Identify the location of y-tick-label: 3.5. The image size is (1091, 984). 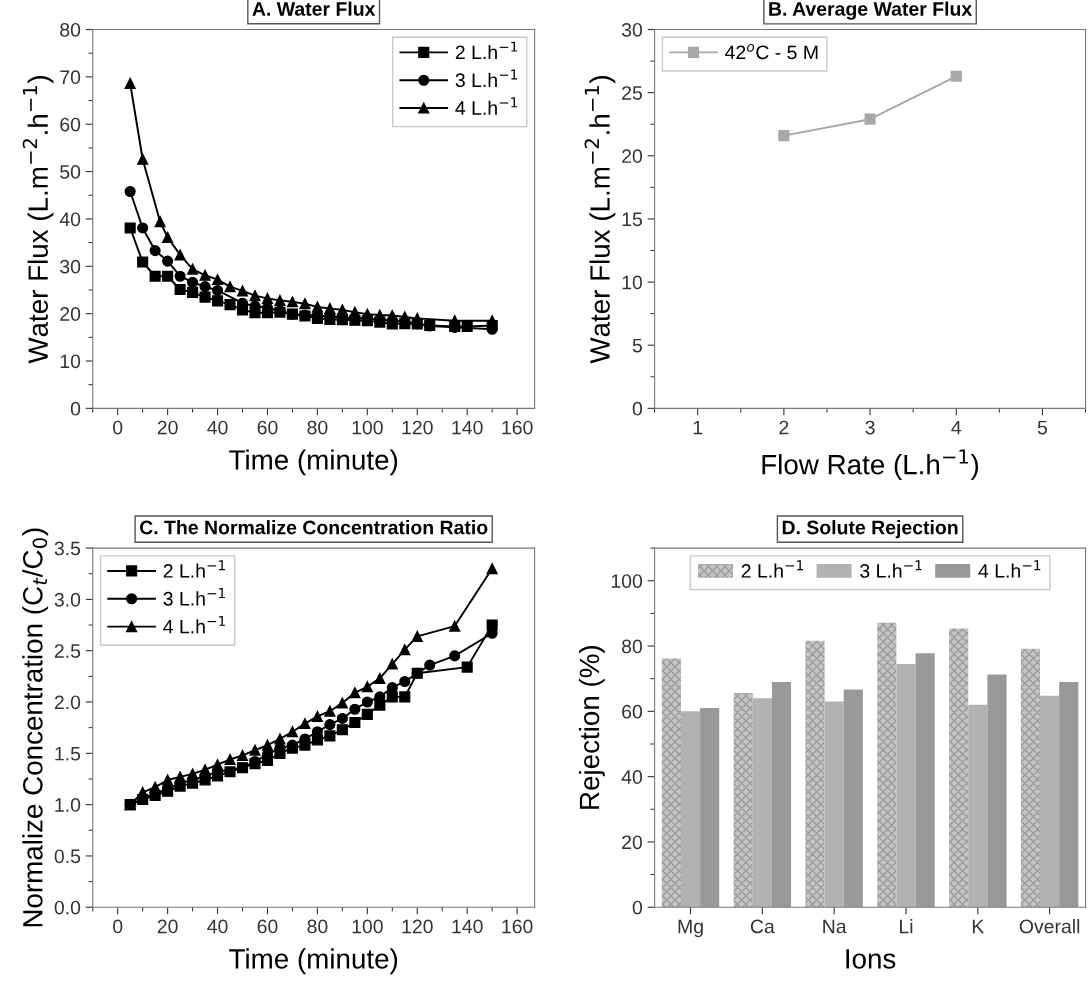
(67, 548).